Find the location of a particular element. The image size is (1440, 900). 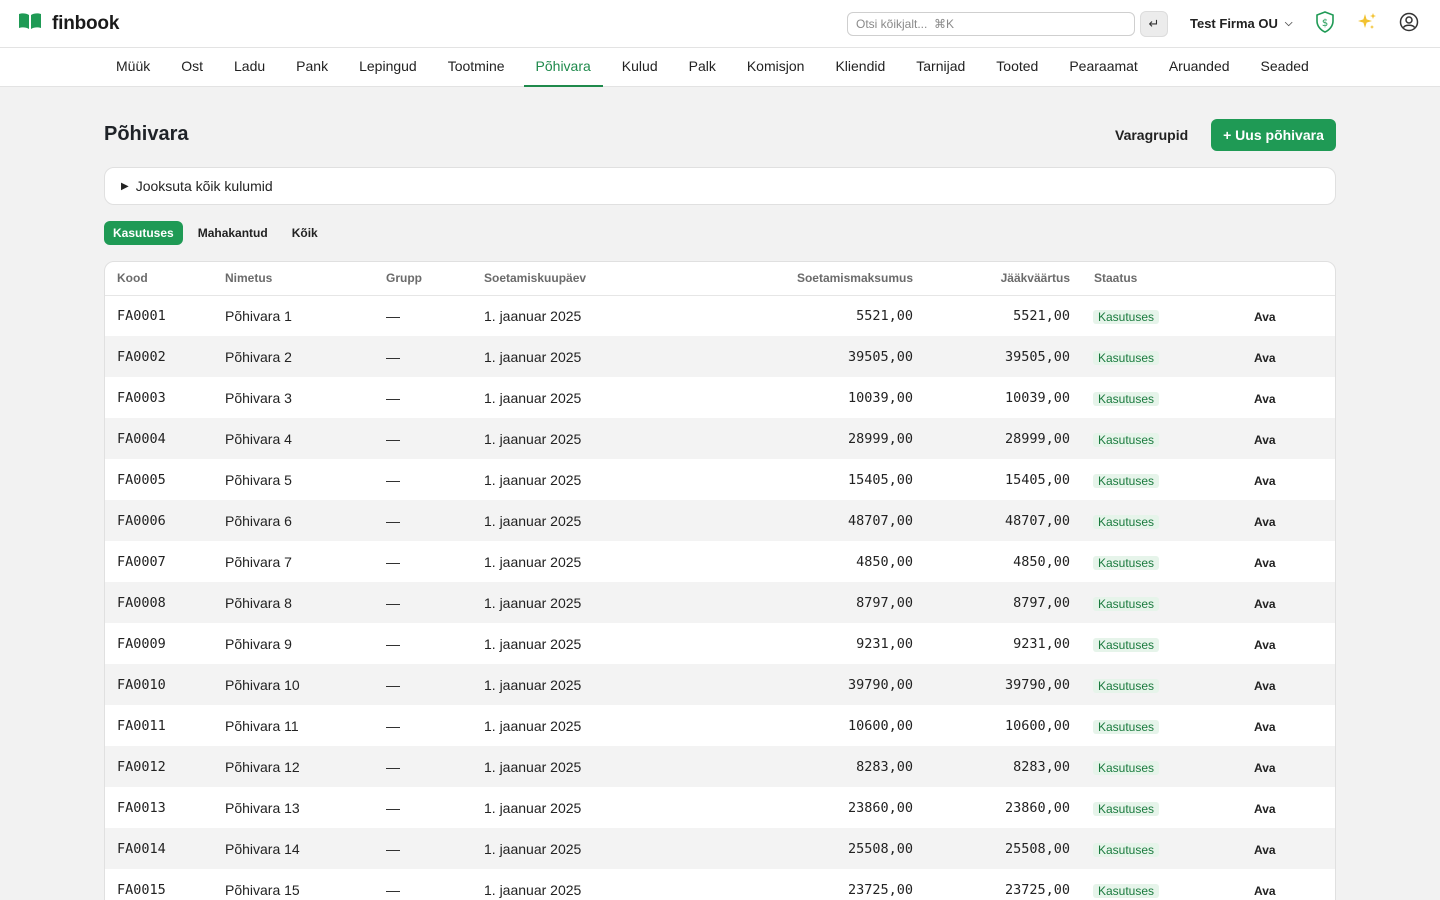

user-menu-button is located at coordinates (1409, 24).